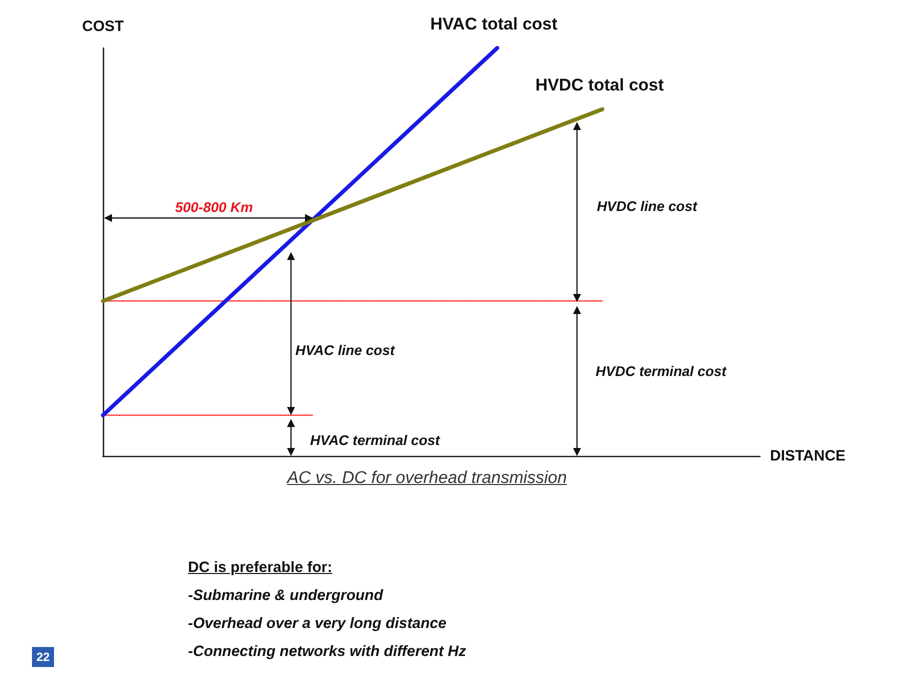  I want to click on annotation: 500-800 Km, so click(214, 207).